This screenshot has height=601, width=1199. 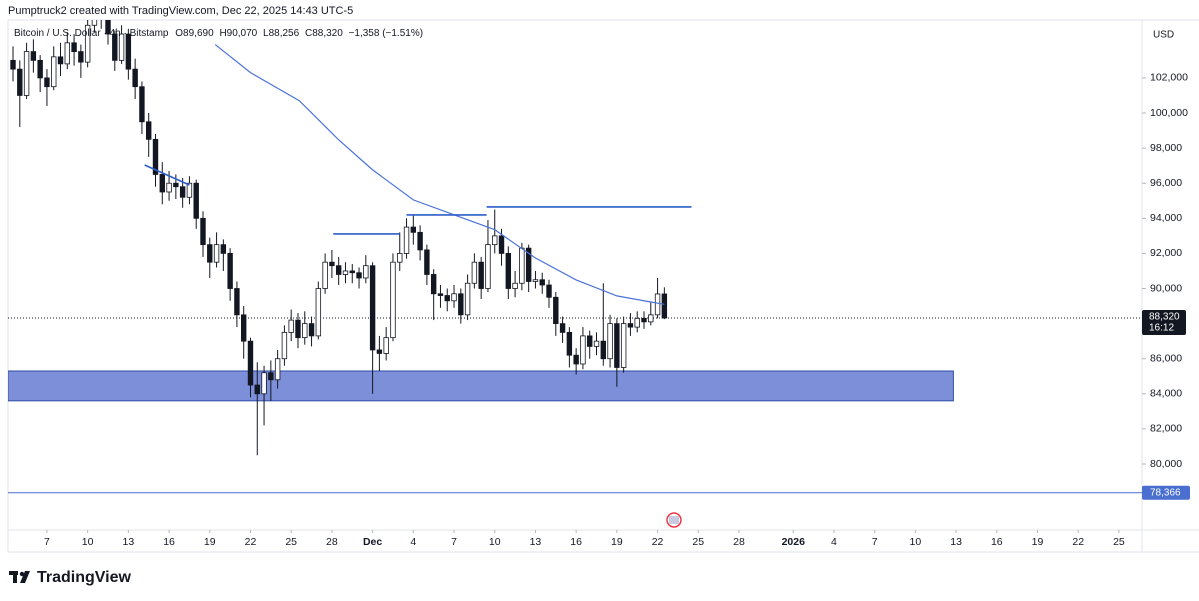 What do you see at coordinates (1169, 113) in the screenshot?
I see `y-tick-label: 100,000` at bounding box center [1169, 113].